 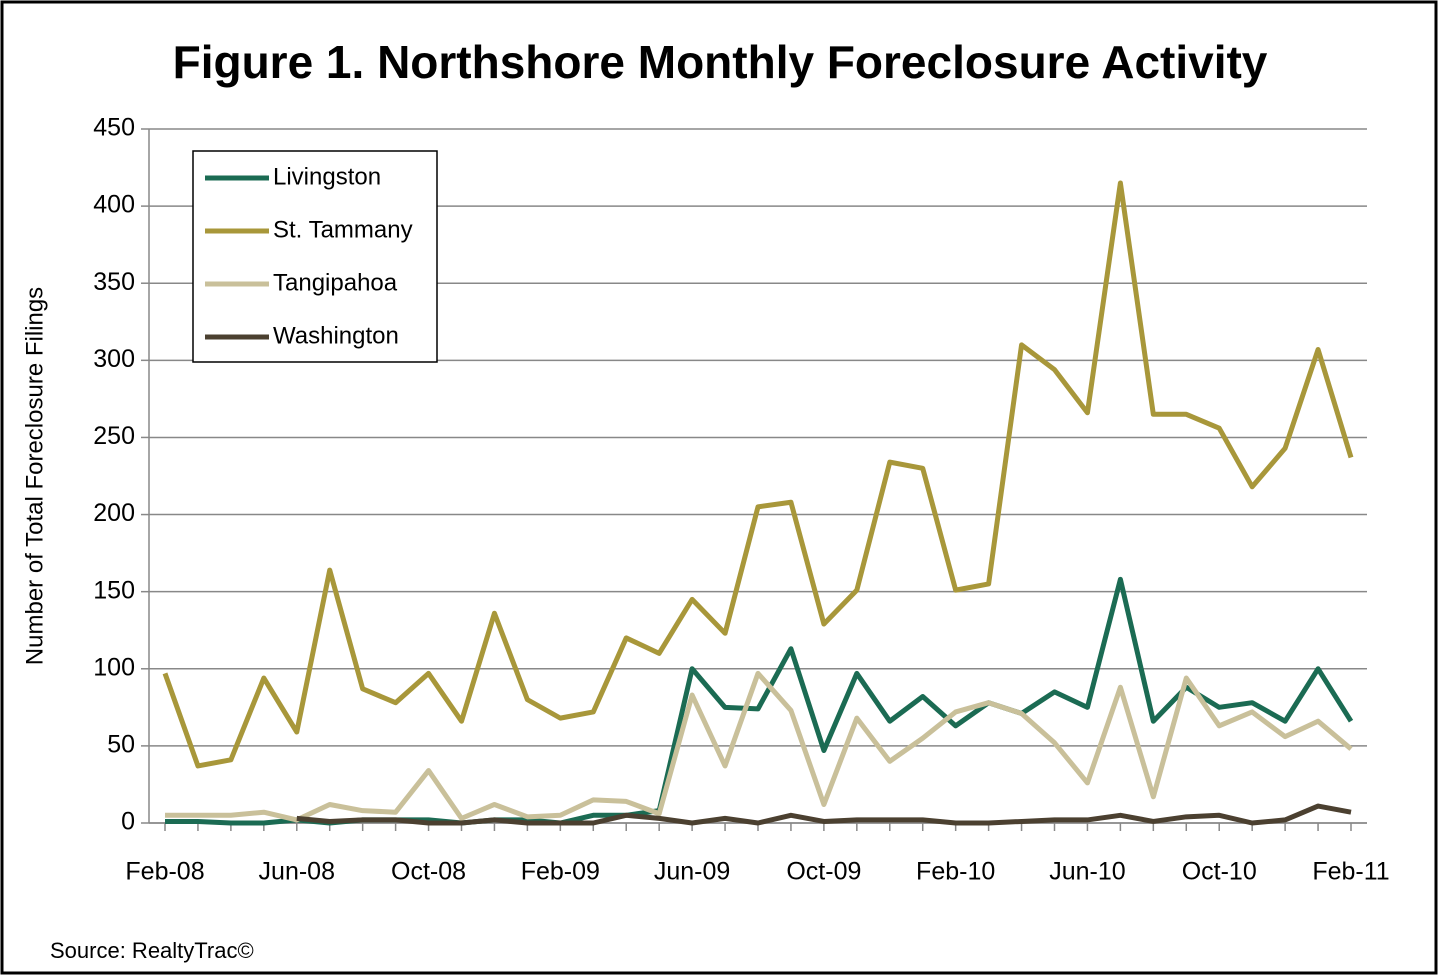 I want to click on x-tick-label: Oct-10, so click(x=1219, y=872).